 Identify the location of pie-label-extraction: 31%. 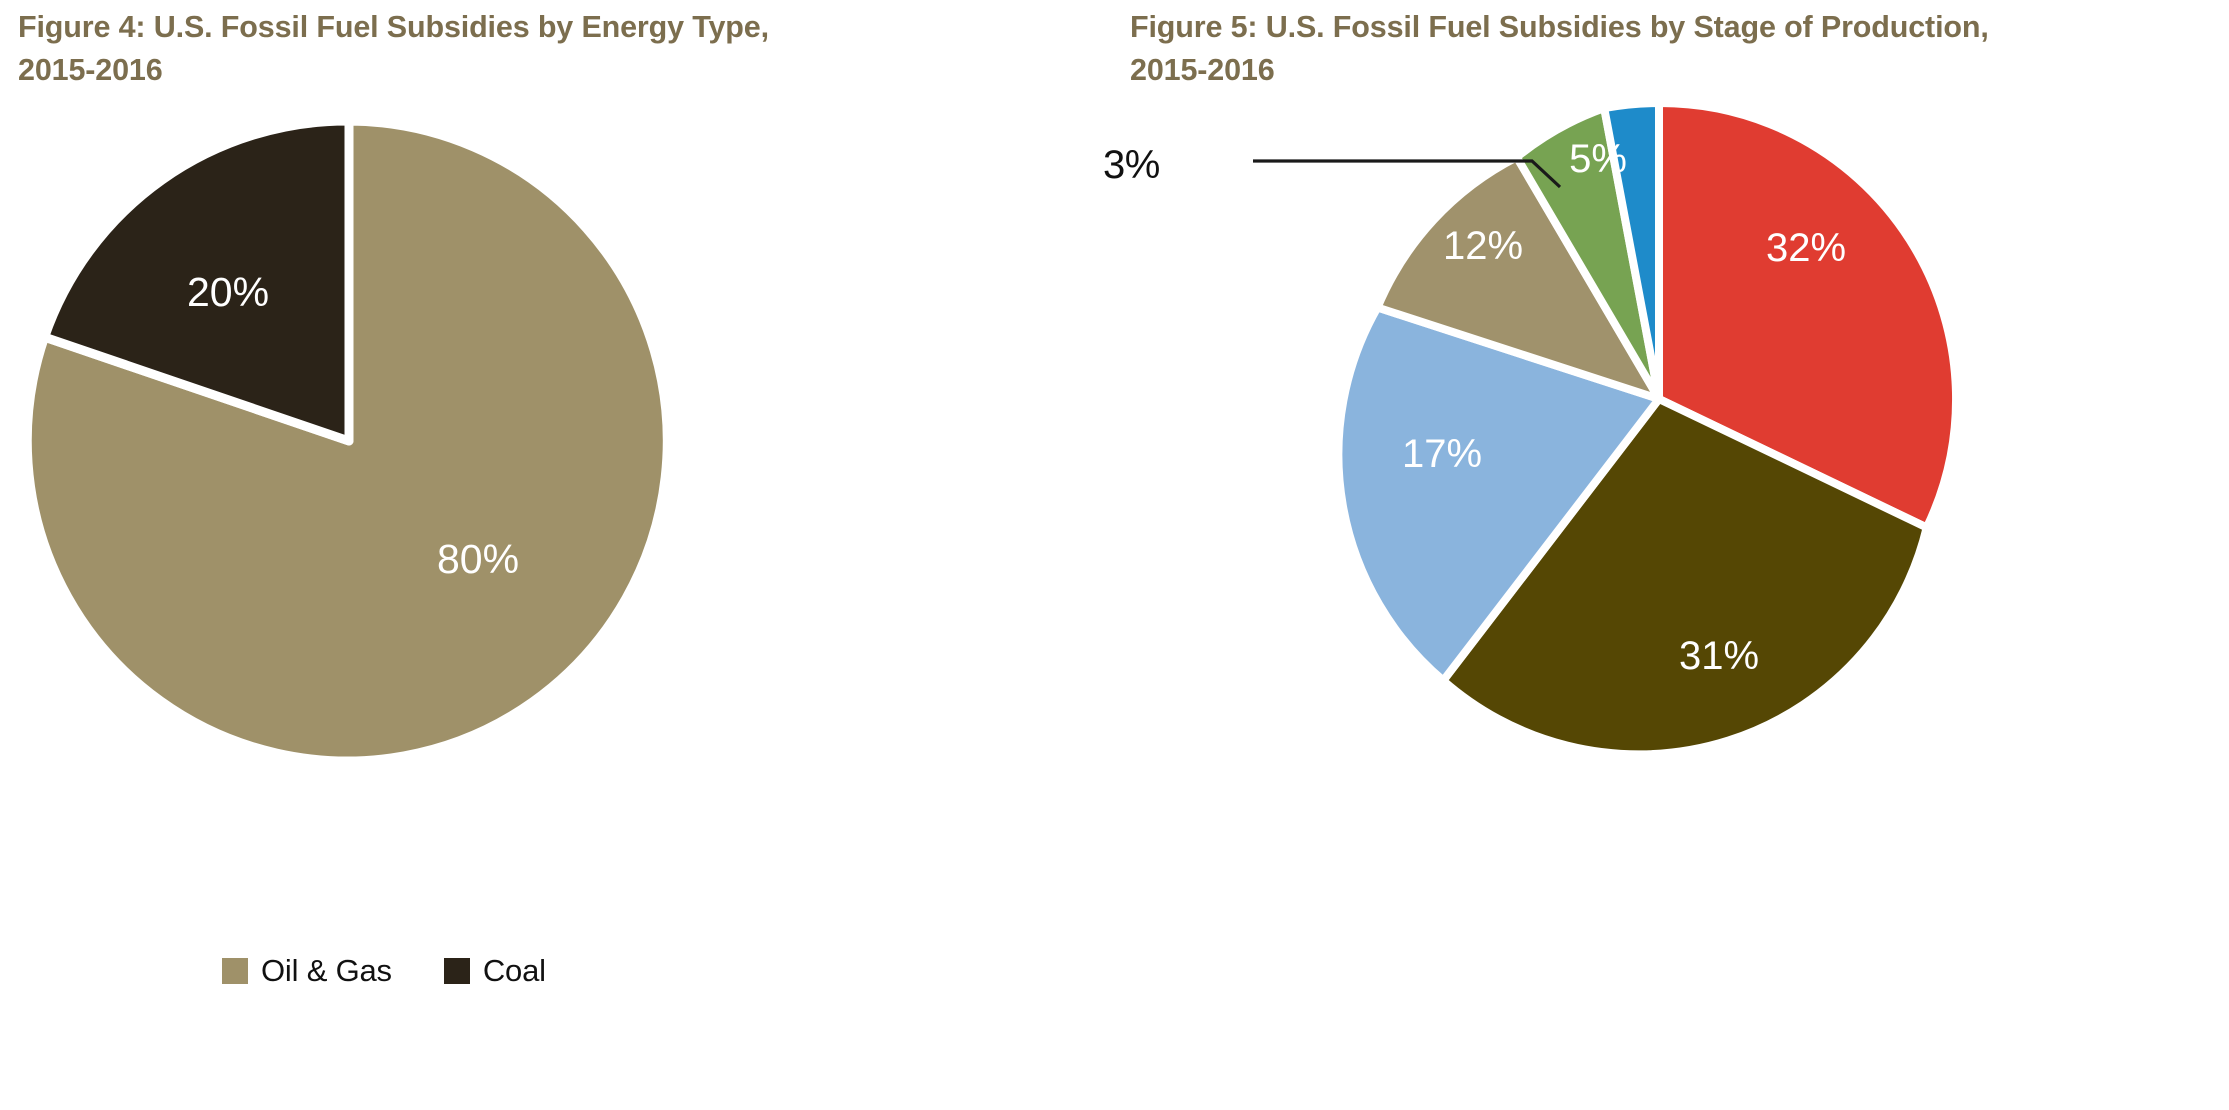
(1719, 656).